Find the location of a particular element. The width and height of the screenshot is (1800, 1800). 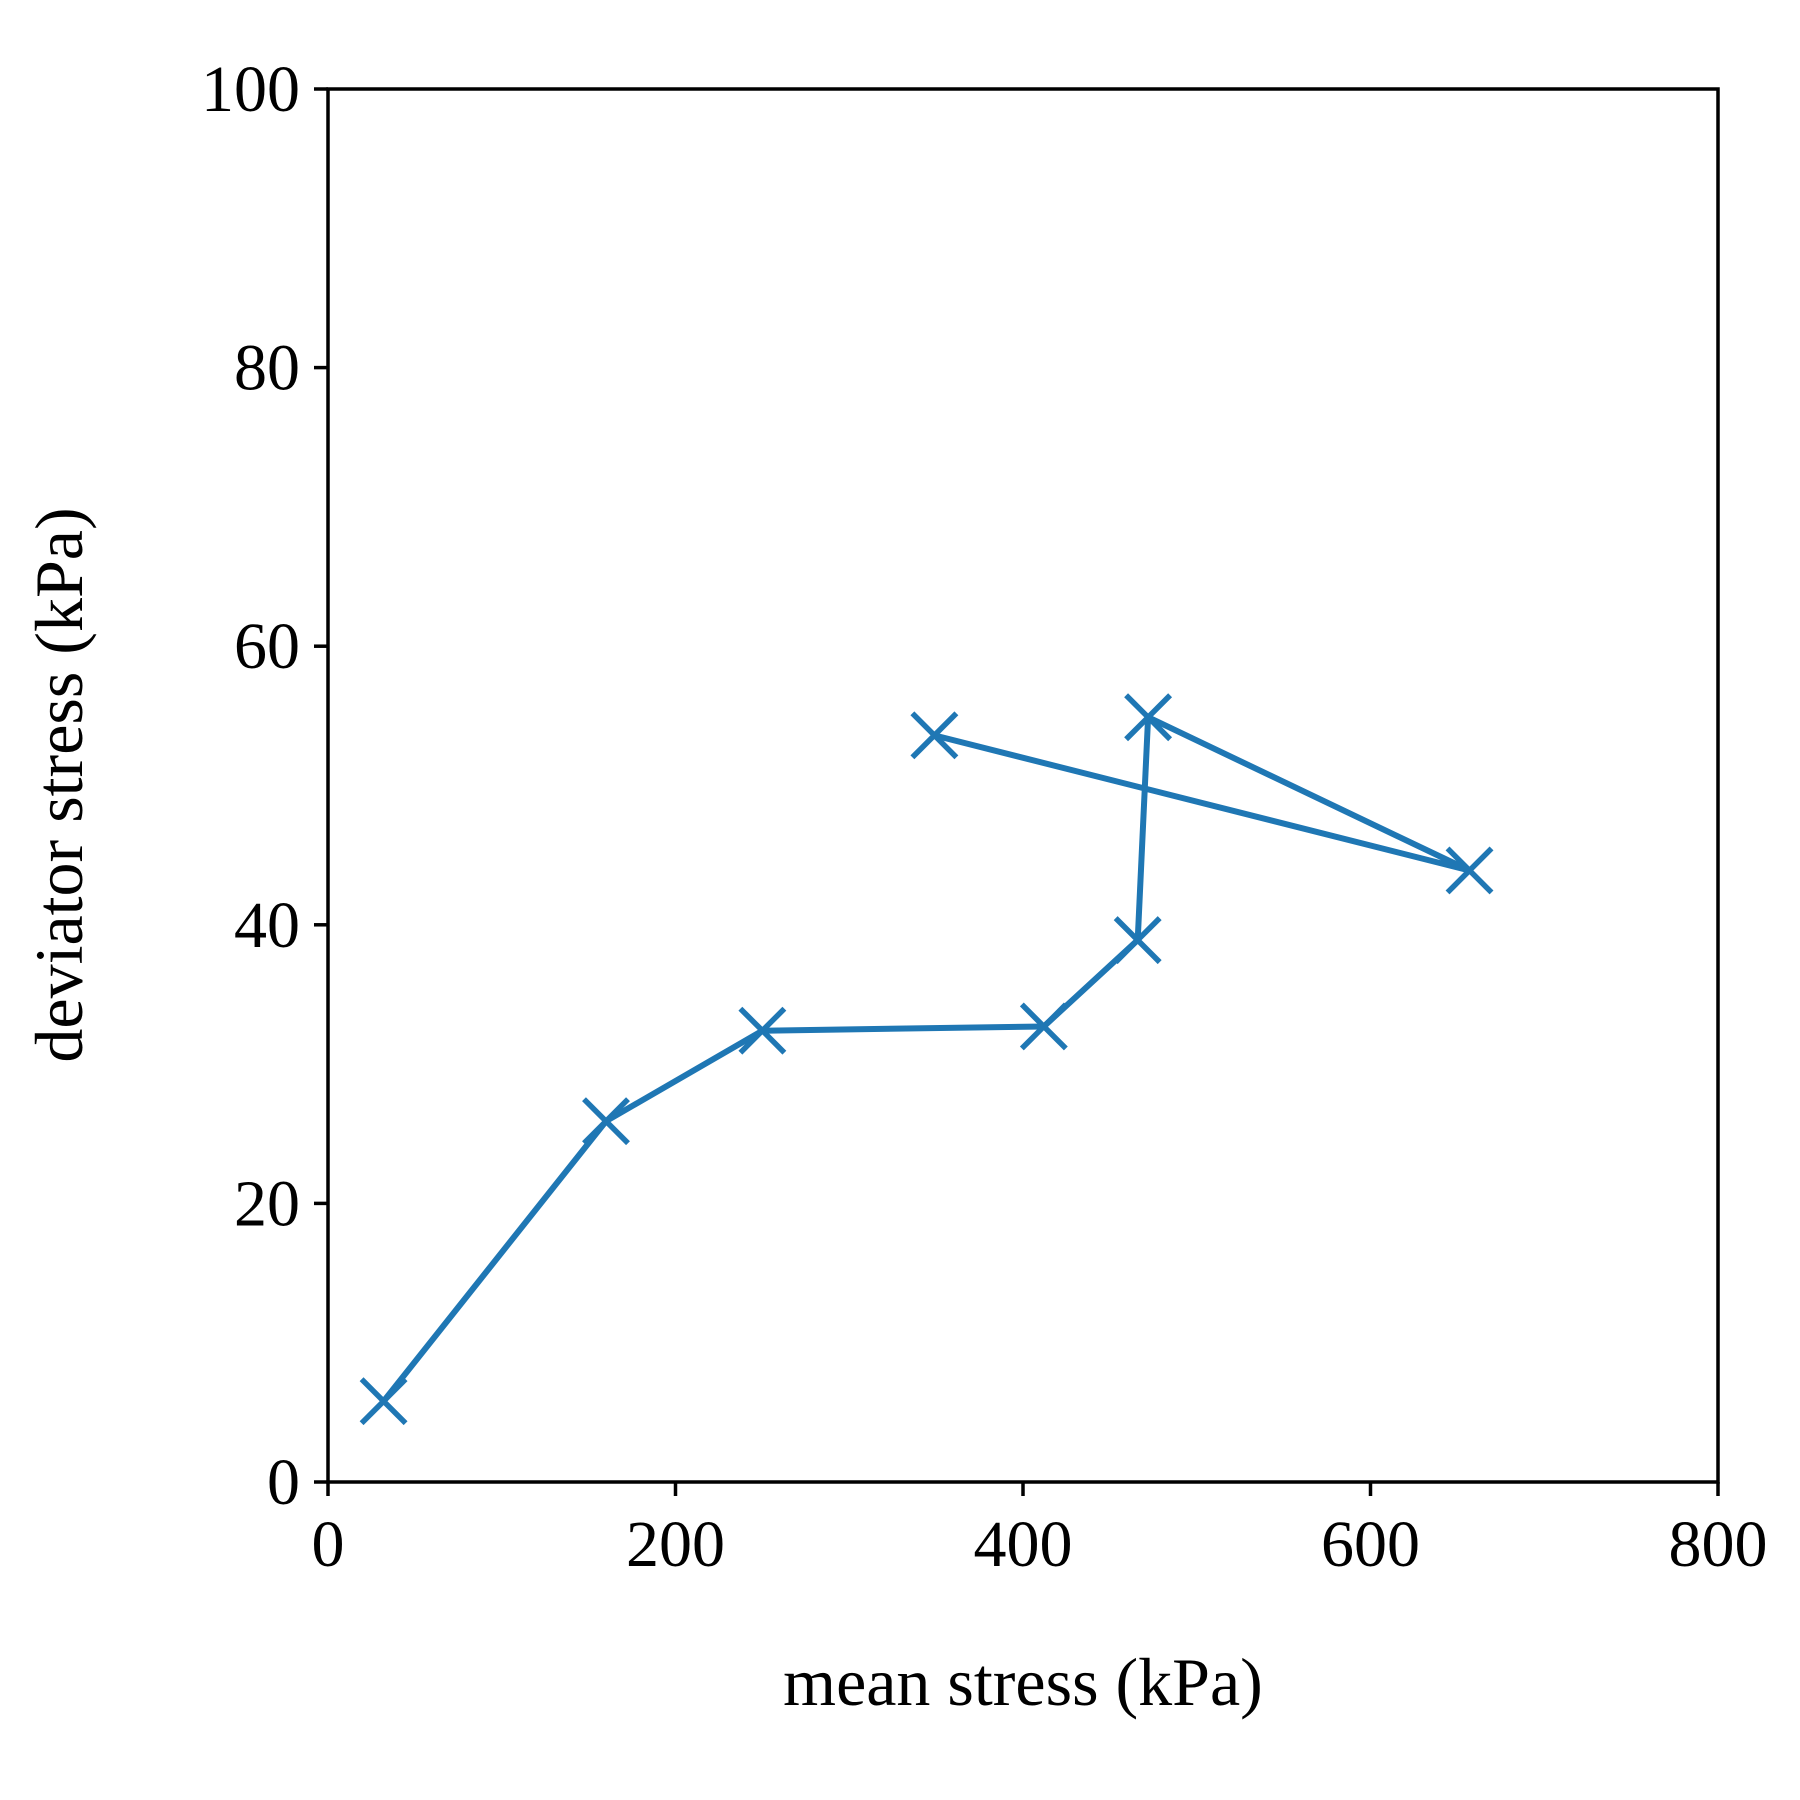

x-tick-label: 200 is located at coordinates (675, 1544).